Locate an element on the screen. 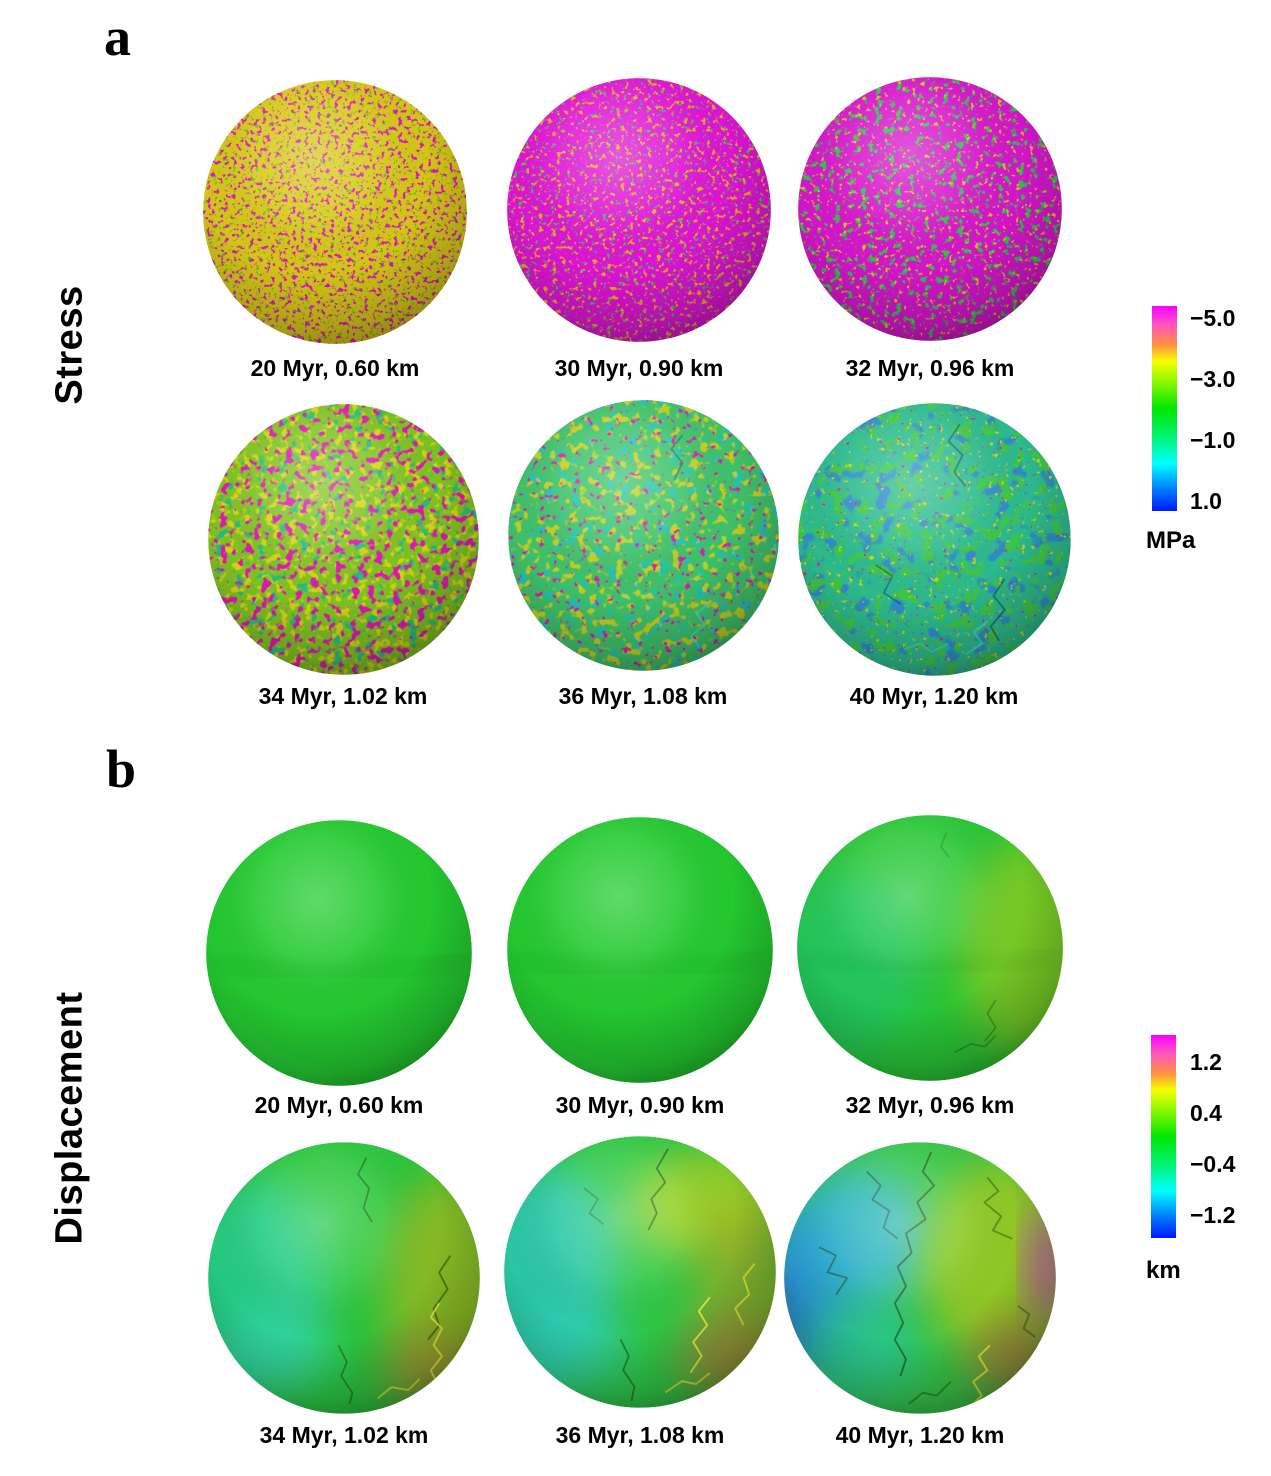 This screenshot has width=1271, height=1476. colorbar-stress-tick-3: 1.0 is located at coordinates (1206, 501).